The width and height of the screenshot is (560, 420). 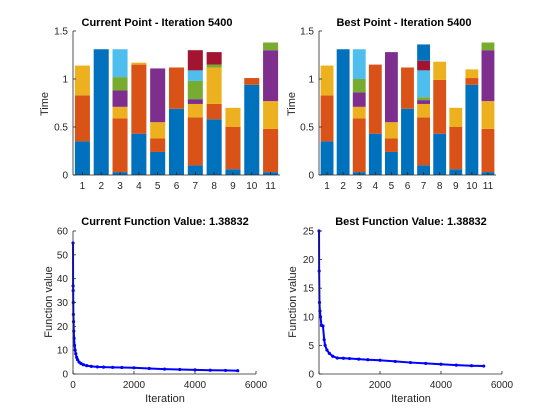 What do you see at coordinates (311, 346) in the screenshot?
I see `y-tick-label: 5` at bounding box center [311, 346].